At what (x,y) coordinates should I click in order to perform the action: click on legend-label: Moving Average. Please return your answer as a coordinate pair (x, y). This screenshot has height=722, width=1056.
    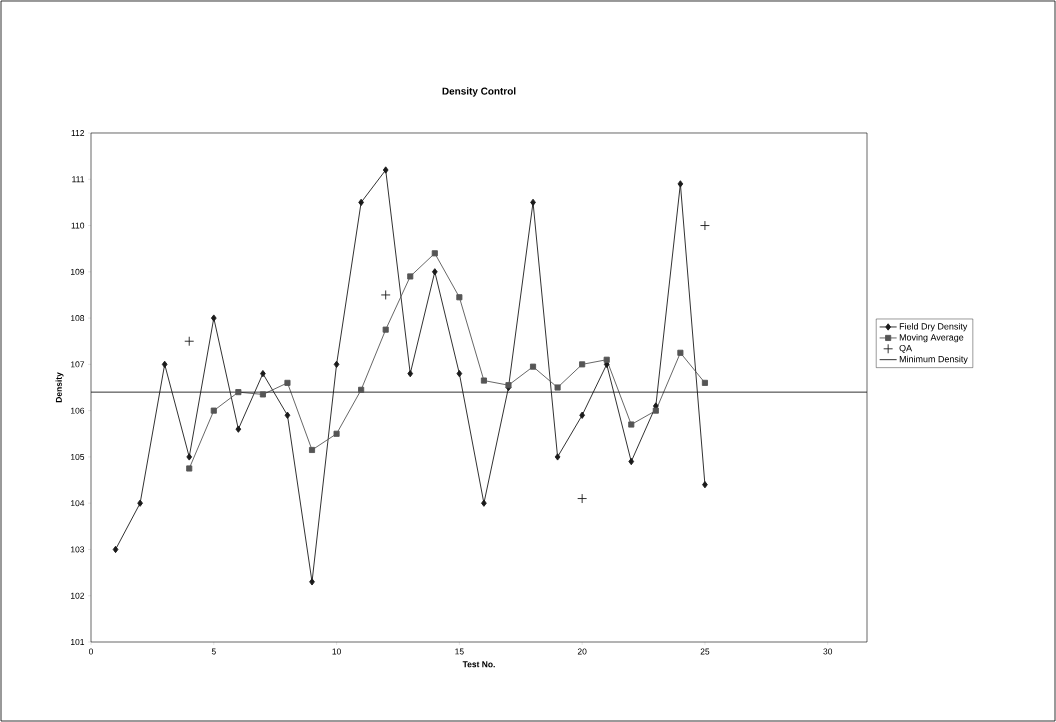
    Looking at the image, I should click on (931, 338).